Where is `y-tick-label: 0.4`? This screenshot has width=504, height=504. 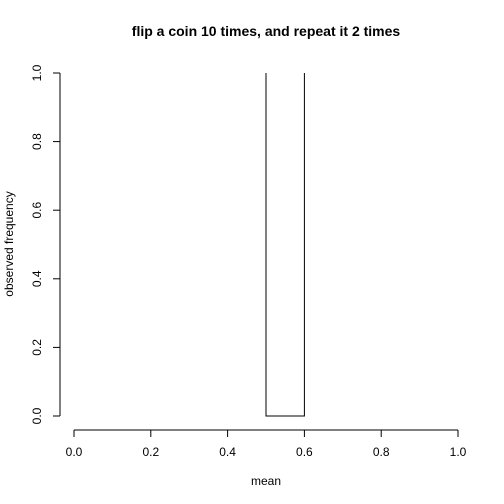 y-tick-label: 0.4 is located at coordinates (37, 278).